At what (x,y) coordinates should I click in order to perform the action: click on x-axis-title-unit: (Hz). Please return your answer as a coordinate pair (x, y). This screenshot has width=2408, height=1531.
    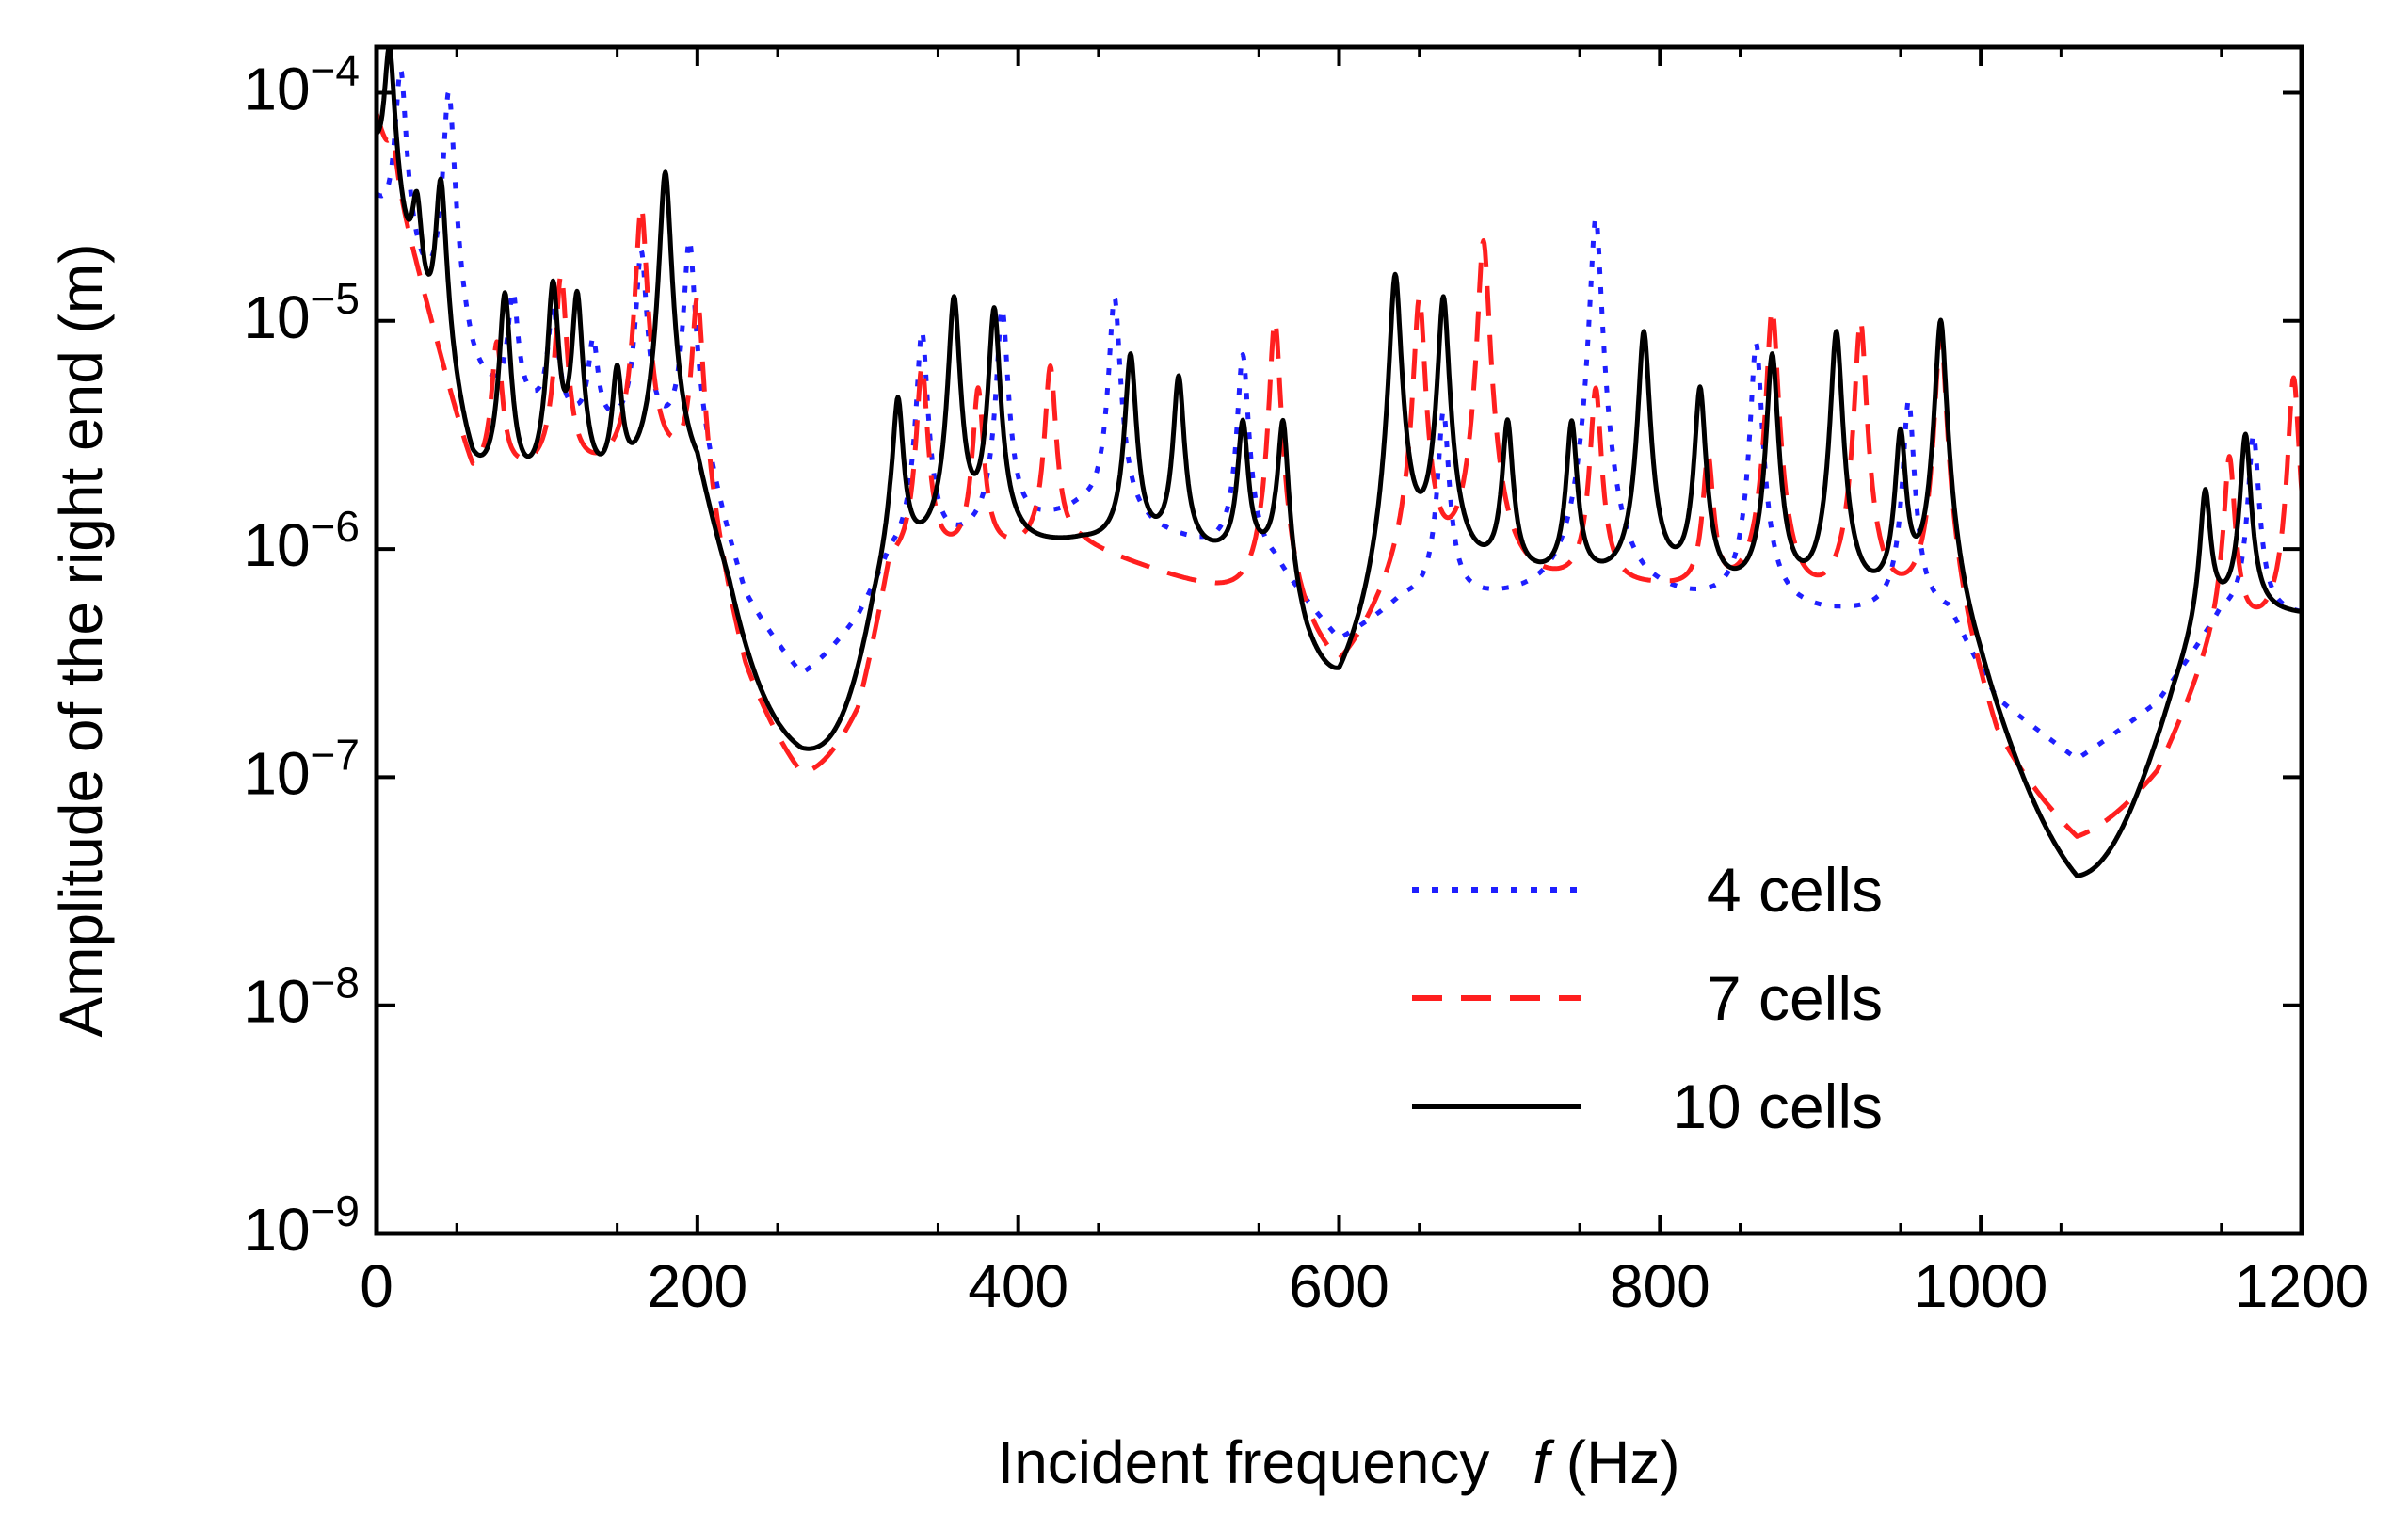
    Looking at the image, I should click on (1623, 1462).